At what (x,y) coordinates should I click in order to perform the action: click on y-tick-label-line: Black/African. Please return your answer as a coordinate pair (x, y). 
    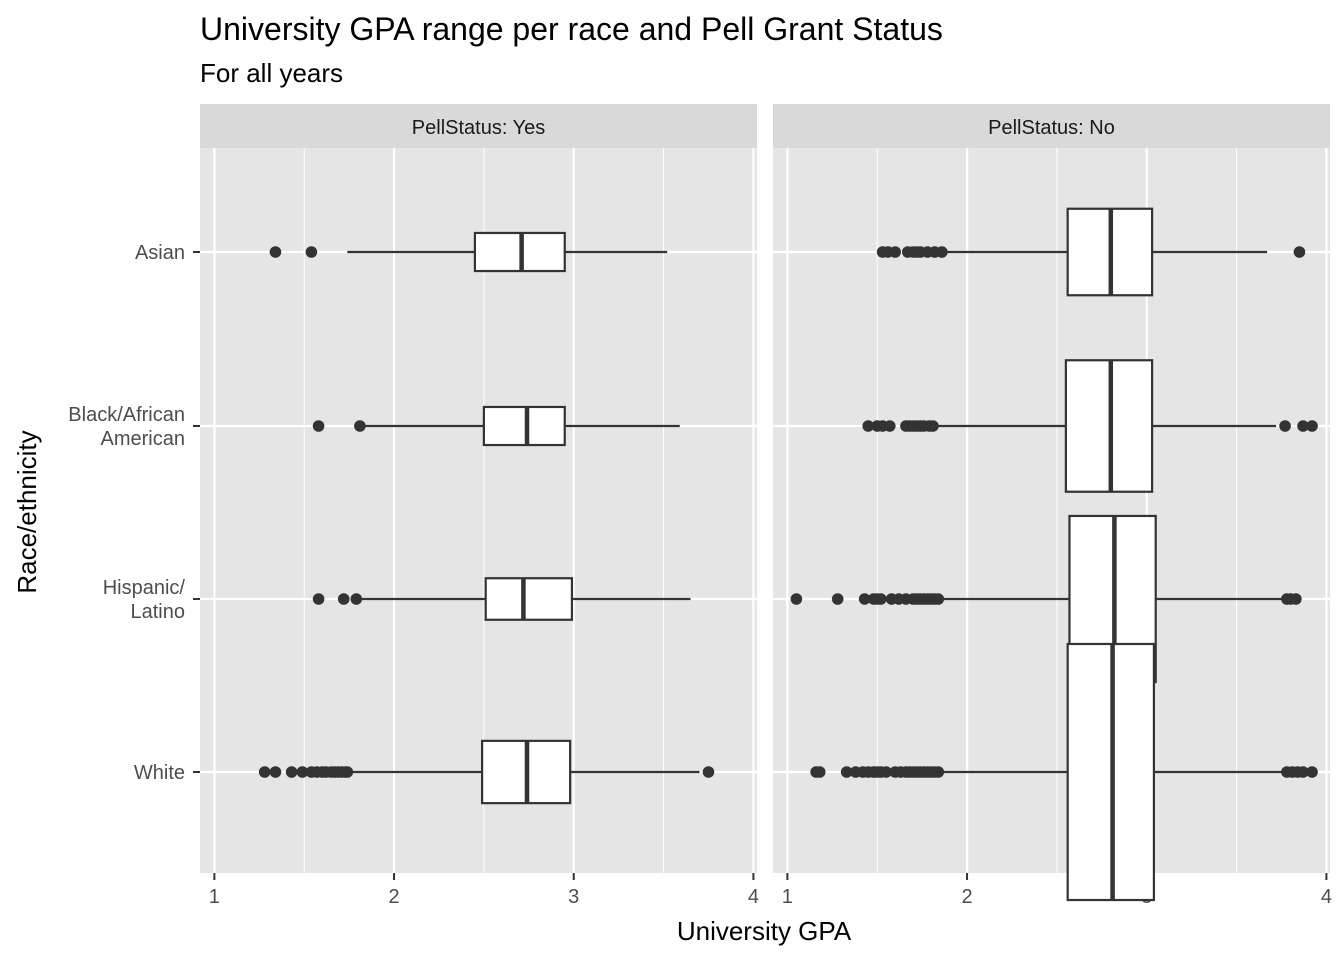
    Looking at the image, I should click on (126, 415).